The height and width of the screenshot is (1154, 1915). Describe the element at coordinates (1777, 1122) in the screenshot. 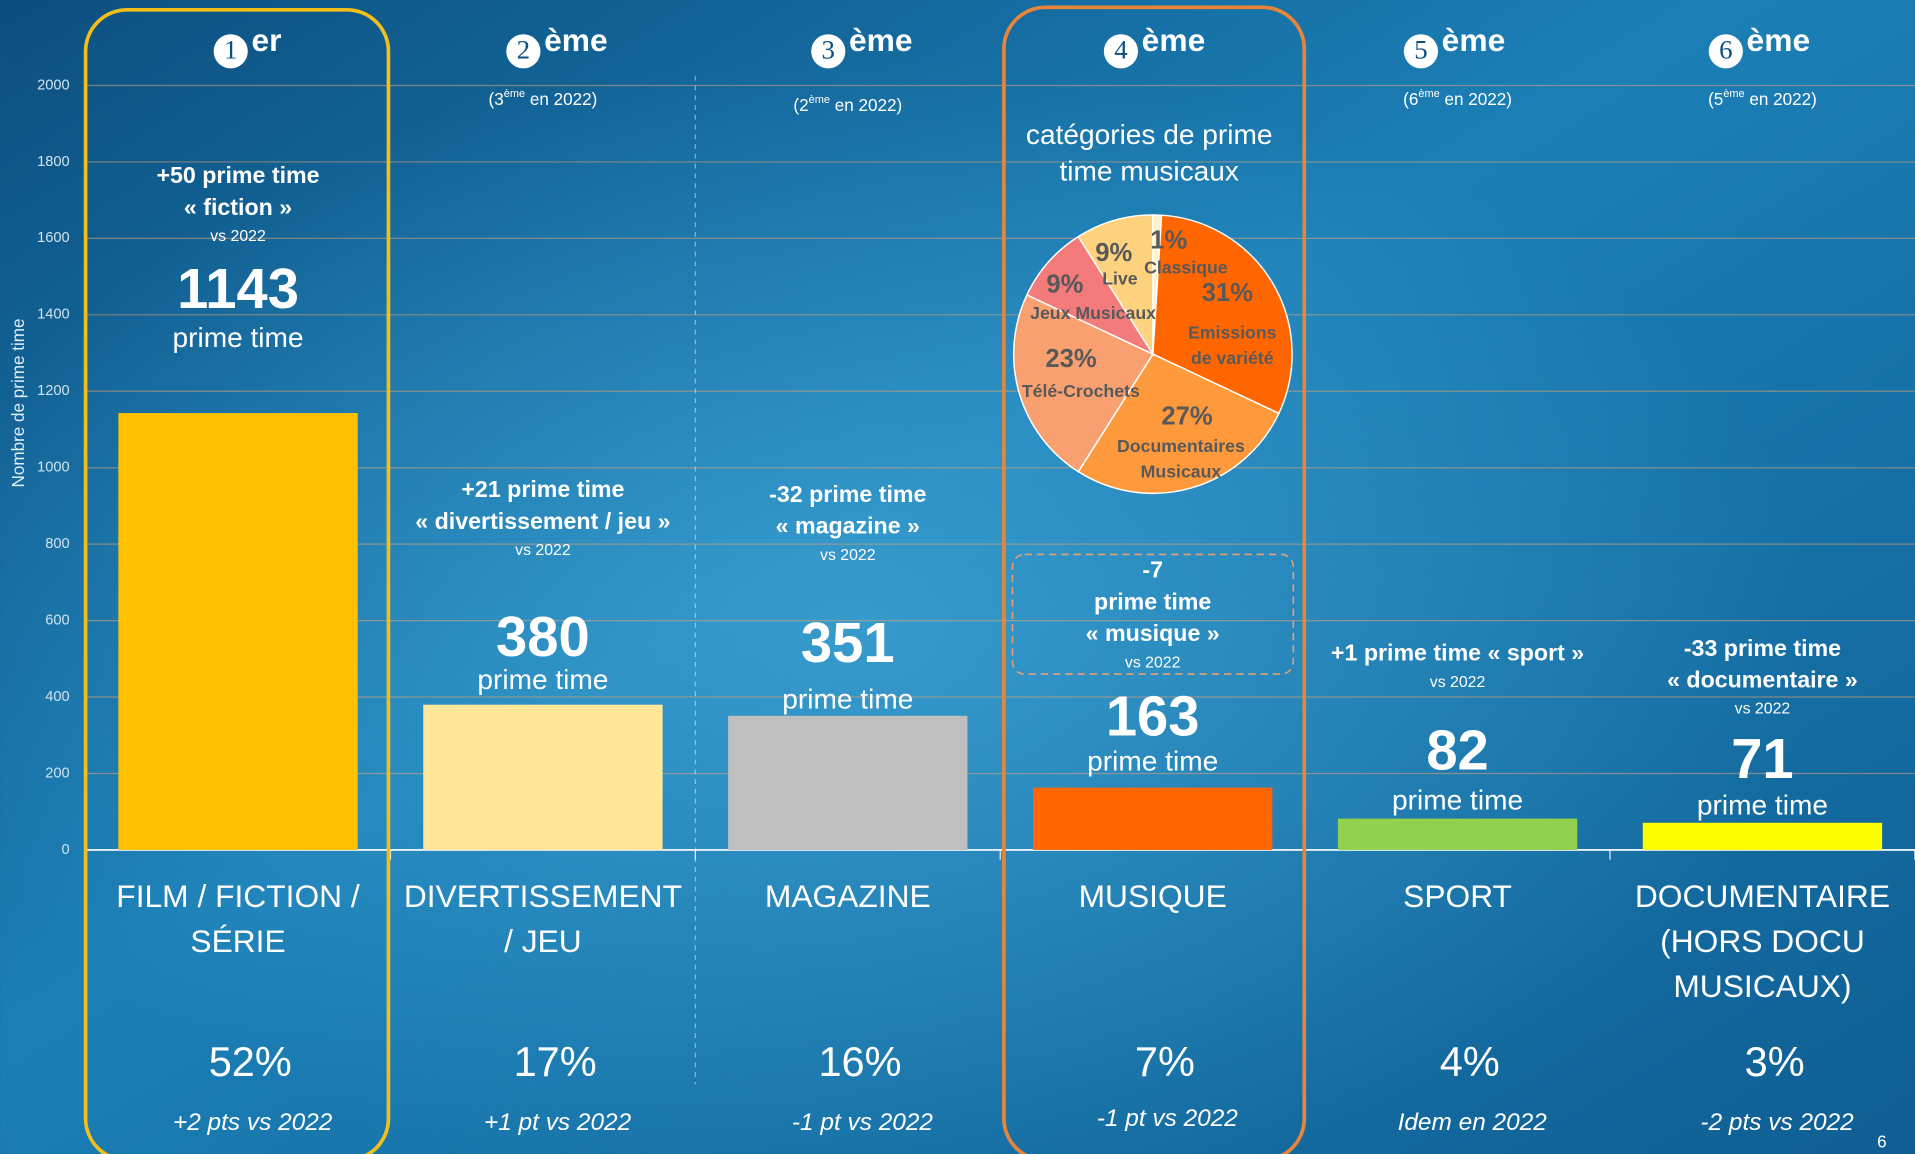

I see `trend: -2 pts vs 2022` at that location.